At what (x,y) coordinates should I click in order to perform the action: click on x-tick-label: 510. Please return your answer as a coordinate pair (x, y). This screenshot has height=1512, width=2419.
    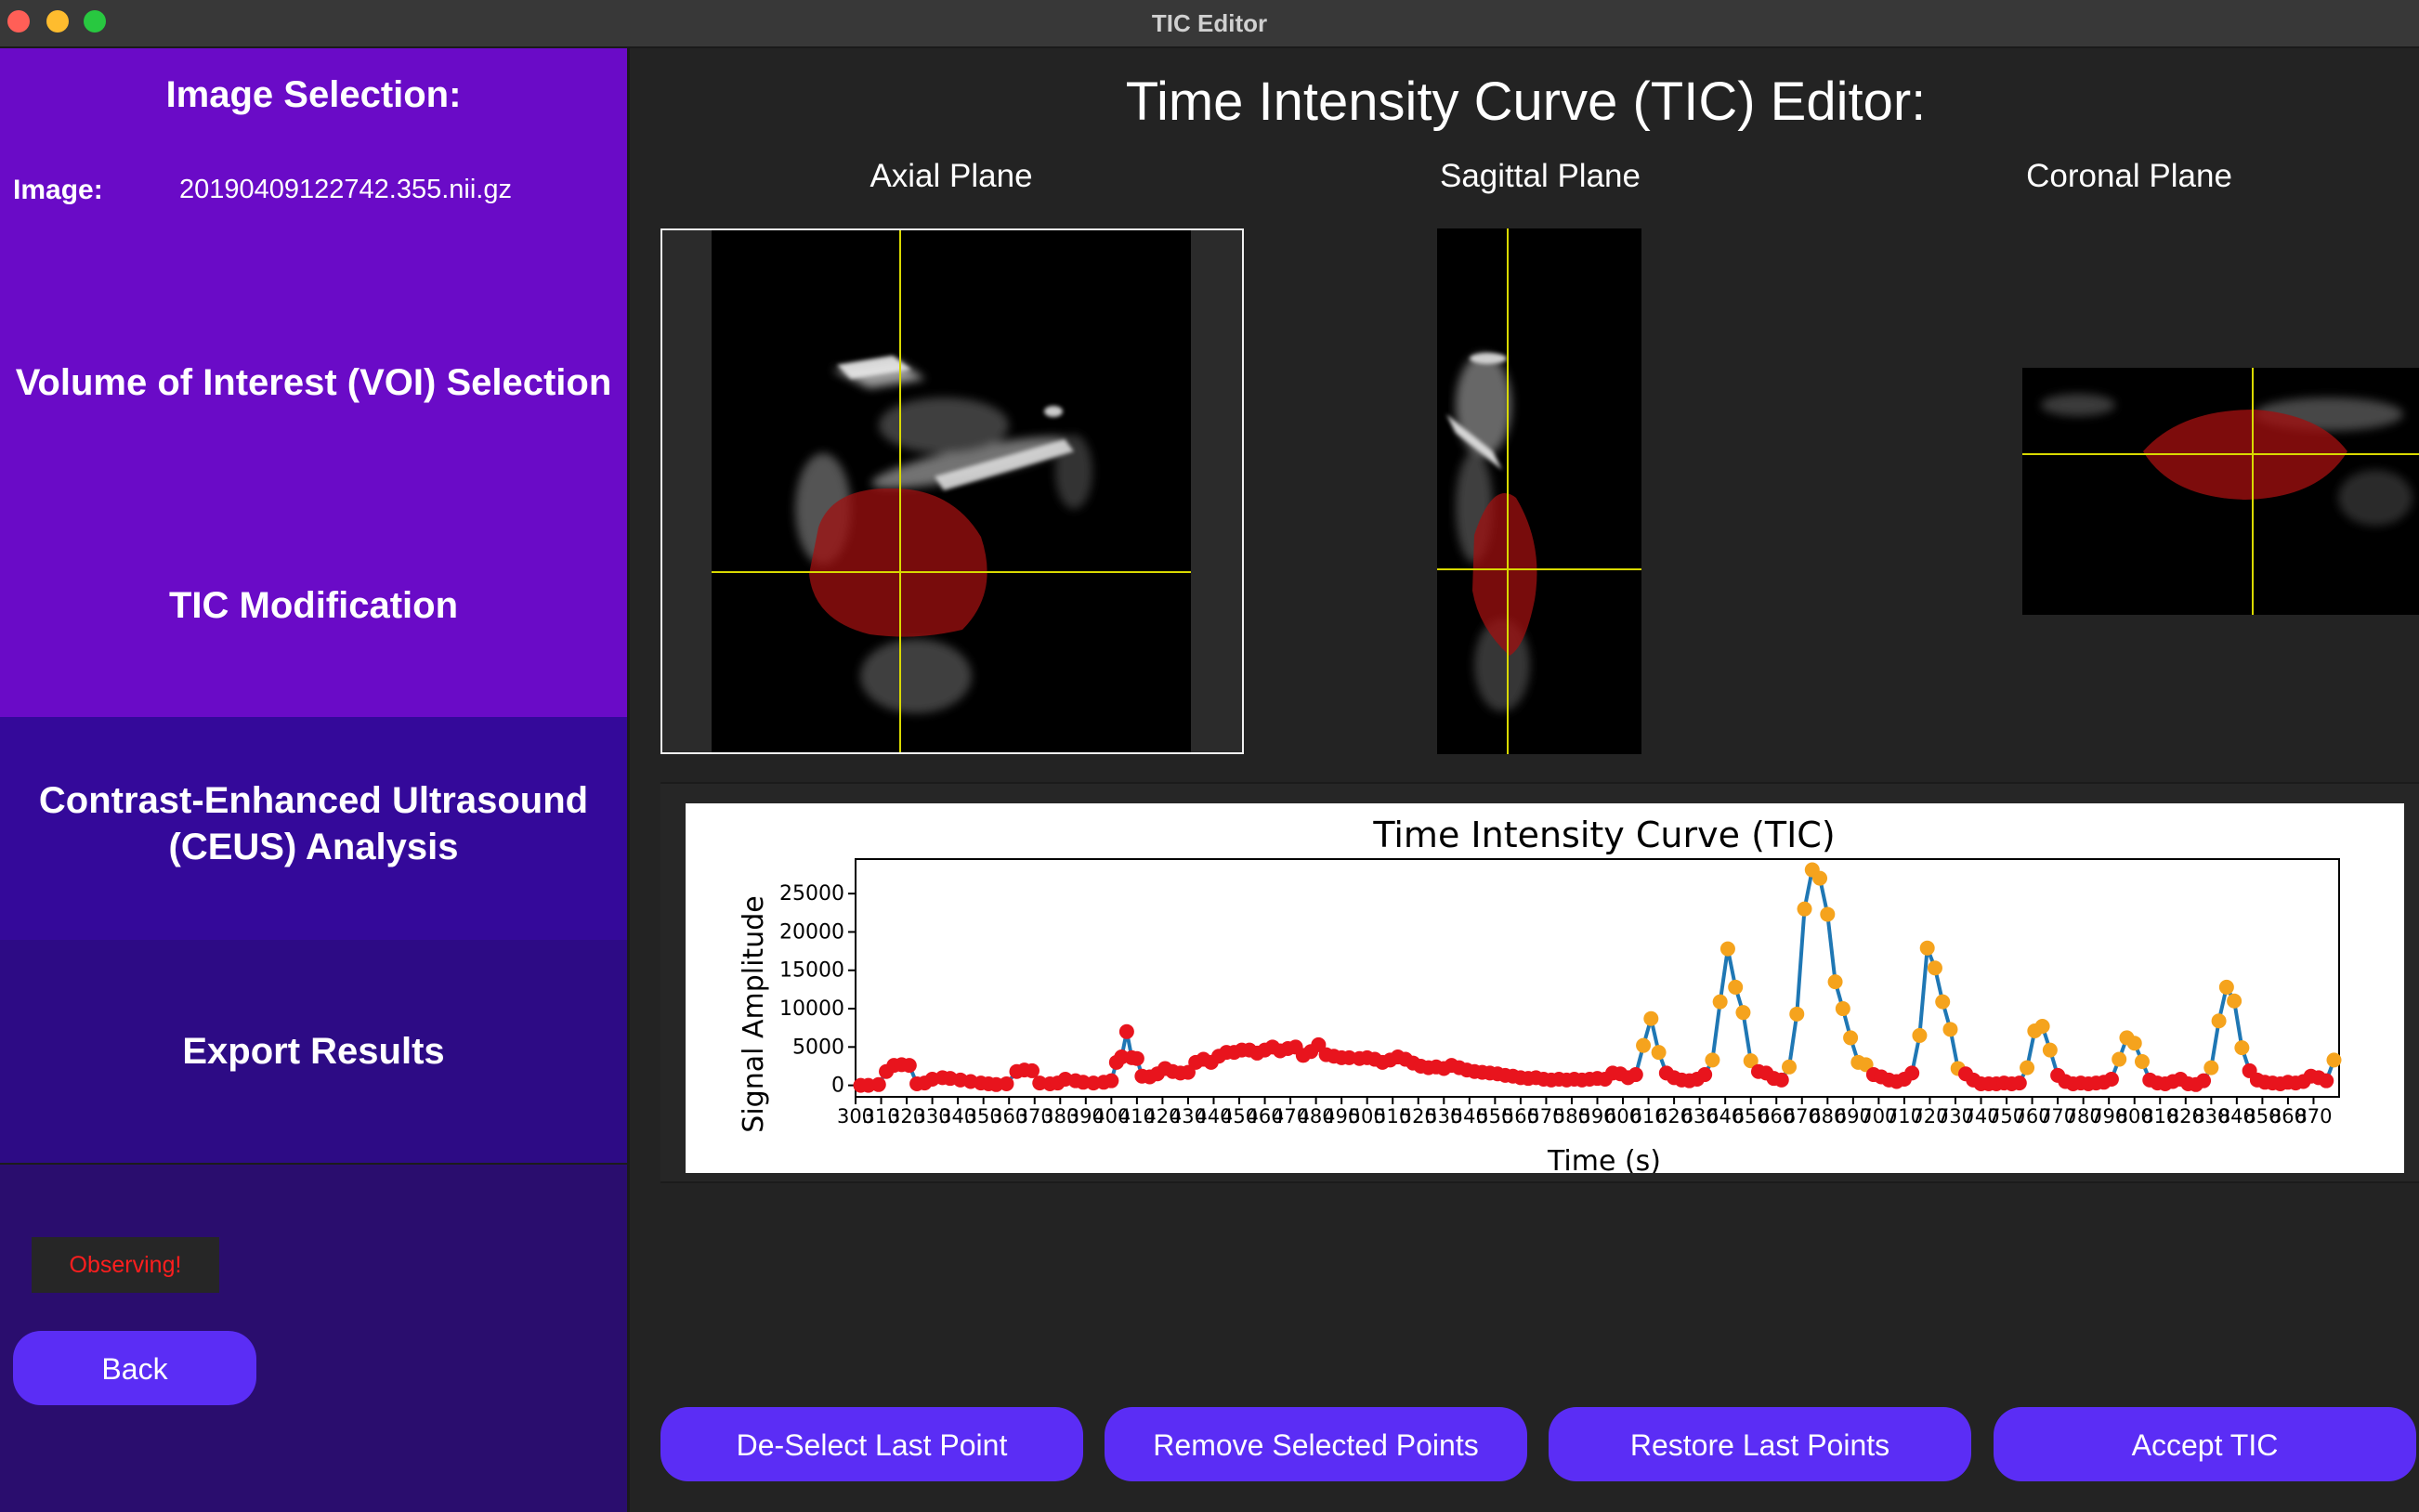
    Looking at the image, I should click on (1392, 1116).